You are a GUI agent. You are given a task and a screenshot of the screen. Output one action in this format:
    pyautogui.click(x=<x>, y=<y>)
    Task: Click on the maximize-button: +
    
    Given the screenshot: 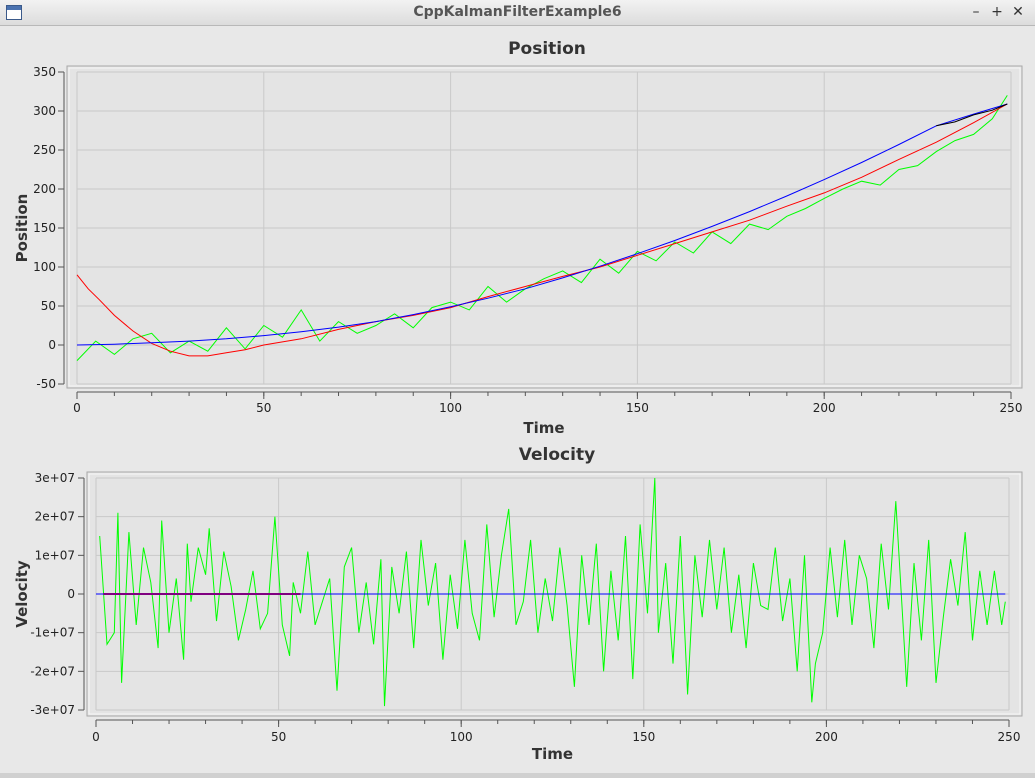 What is the action you would take?
    pyautogui.click(x=997, y=12)
    